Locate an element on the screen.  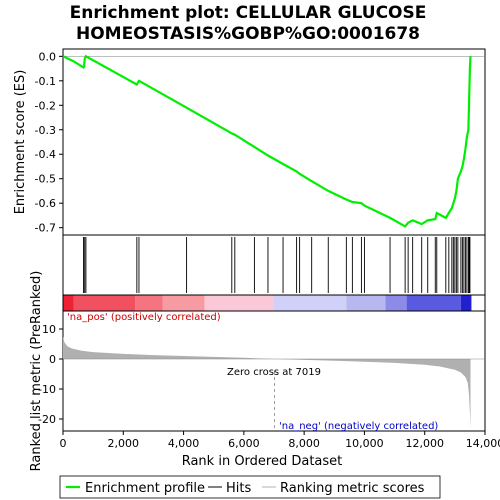
hits-panel-frame is located at coordinates (274, 265).